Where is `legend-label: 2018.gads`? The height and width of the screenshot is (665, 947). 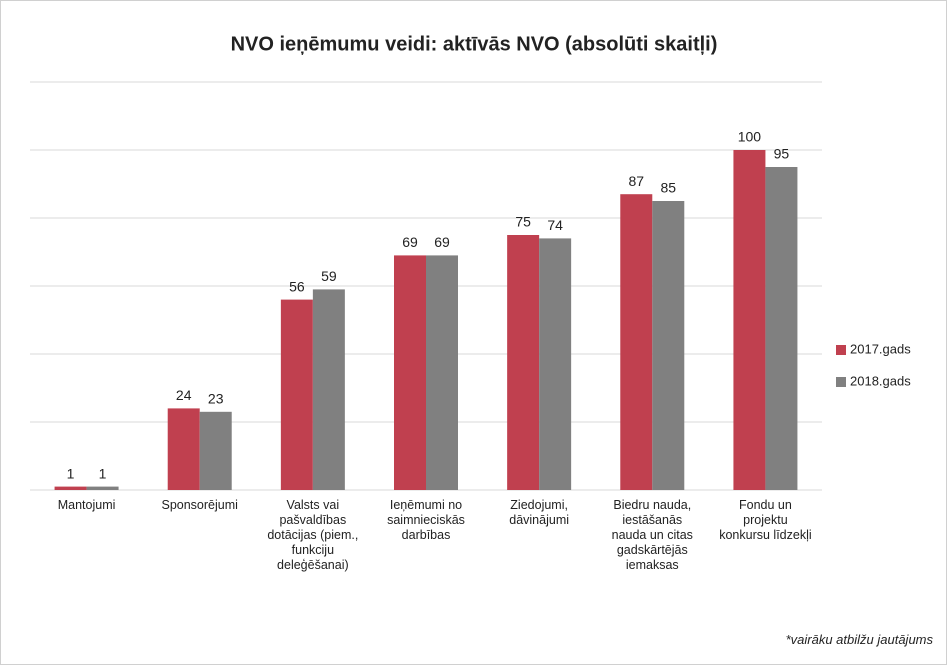
legend-label: 2018.gads is located at coordinates (880, 380).